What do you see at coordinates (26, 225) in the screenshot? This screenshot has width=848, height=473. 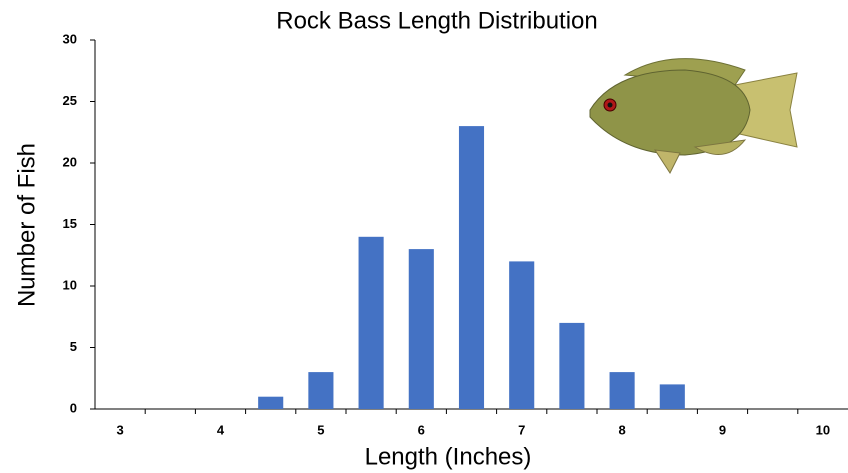 I see `y-axis-title: Number of Fish` at bounding box center [26, 225].